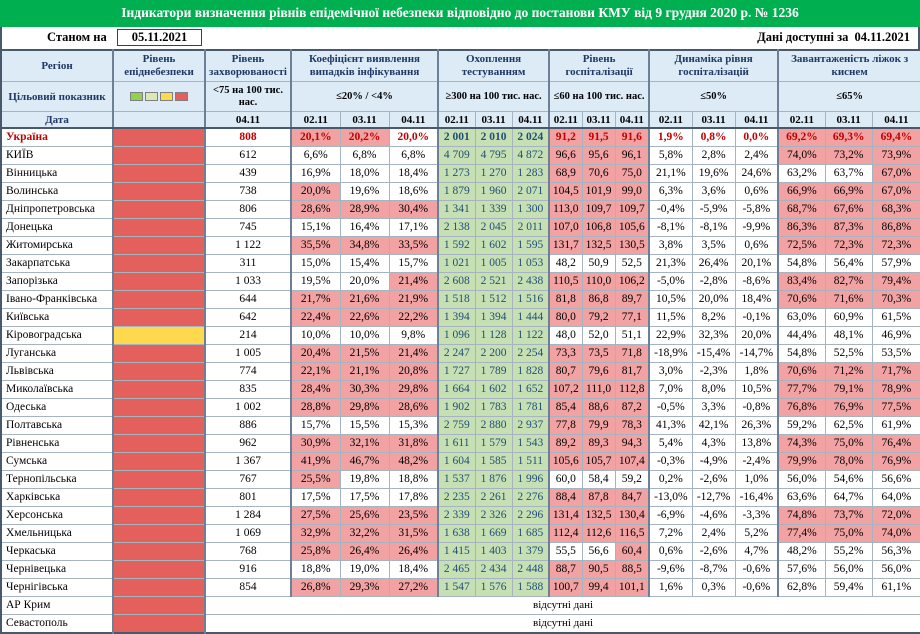 The height and width of the screenshot is (634, 920). Describe the element at coordinates (895, 137) in the screenshot. I see `oxygen-value: 69,4%` at that location.